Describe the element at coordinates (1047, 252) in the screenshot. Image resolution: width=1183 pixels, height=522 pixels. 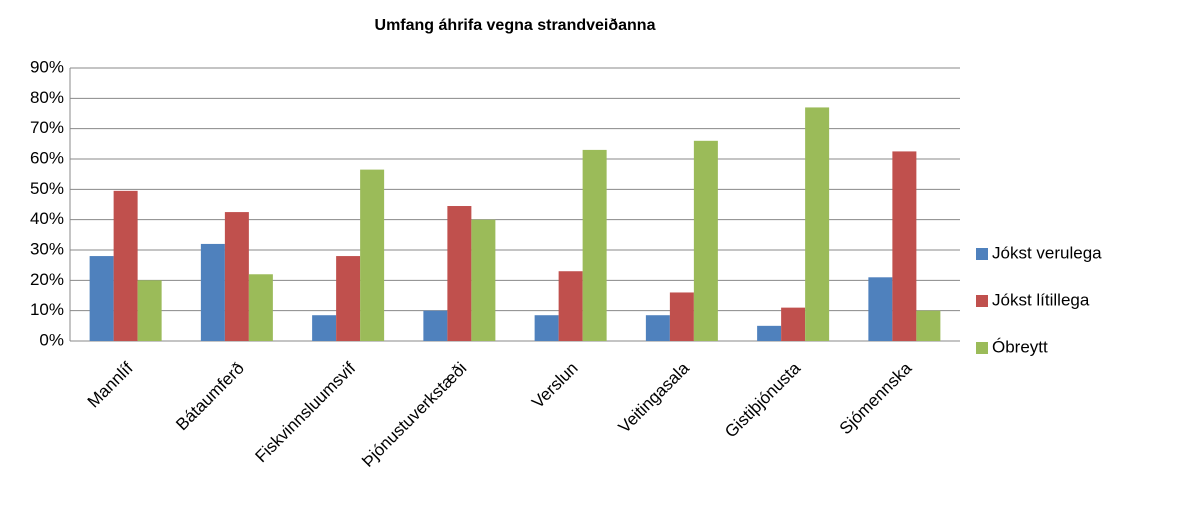
I see `legend-label: Jókst verulega` at that location.